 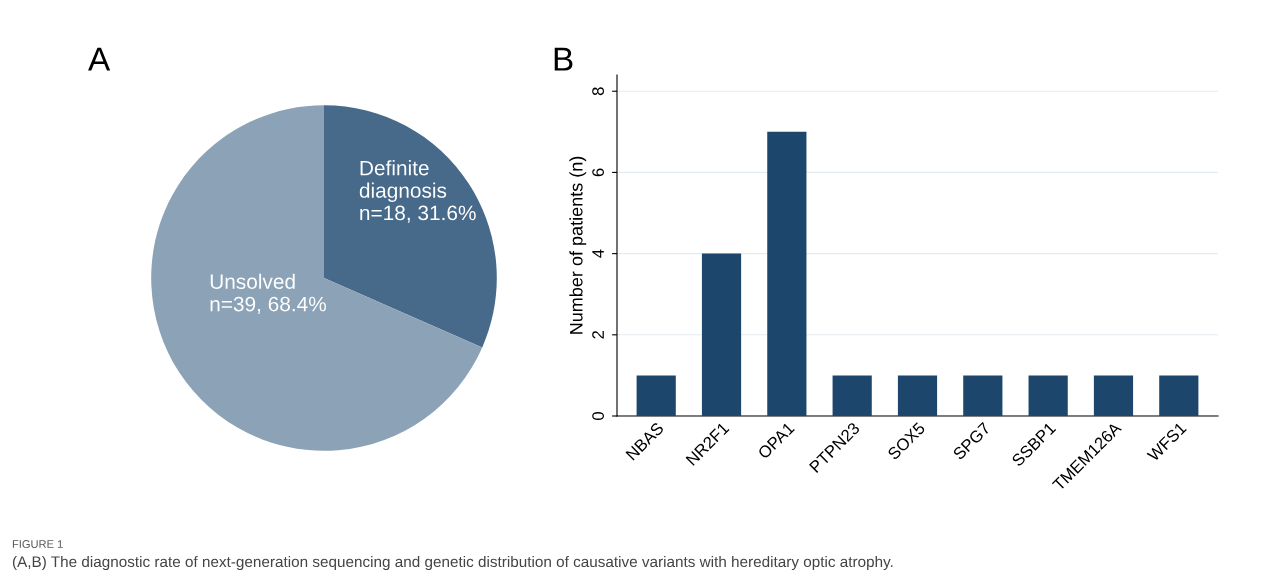 What do you see at coordinates (452, 563) in the screenshot?
I see `text: (A,B) The diagnostic rate of next-generation sequencing and genetic distribution of causative variants with hereditary optic atrophy.` at bounding box center [452, 563].